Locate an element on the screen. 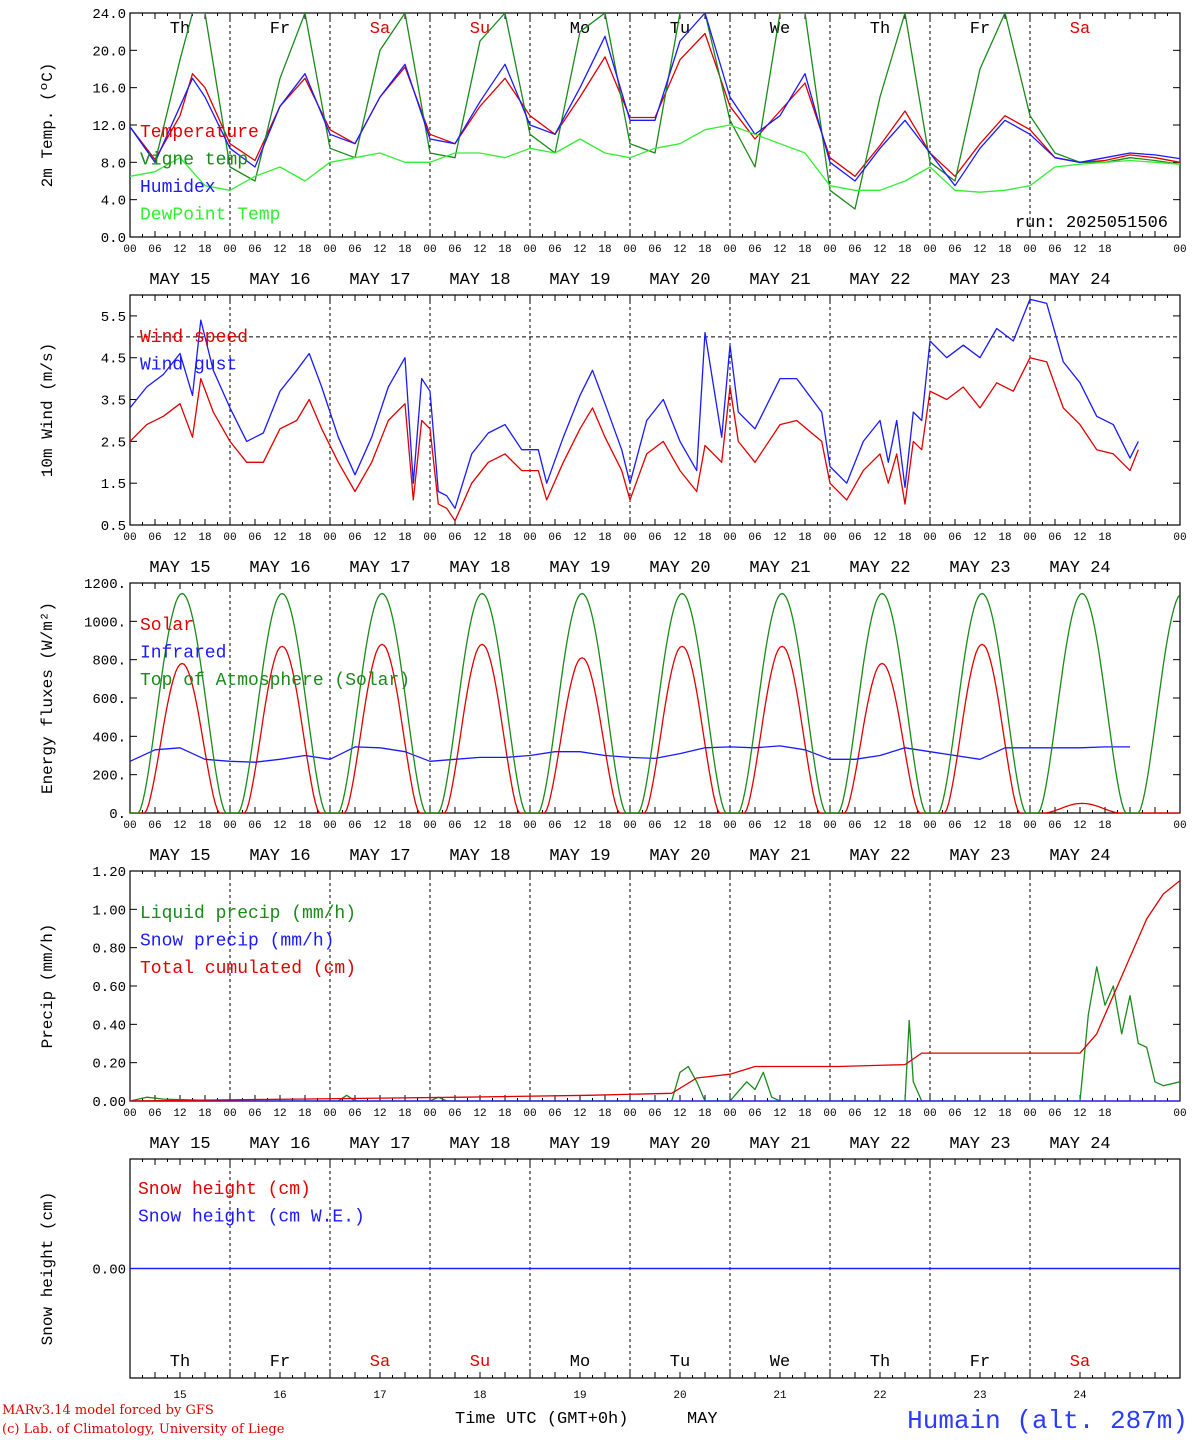  y-tick-label: 2.5 is located at coordinates (113, 443).